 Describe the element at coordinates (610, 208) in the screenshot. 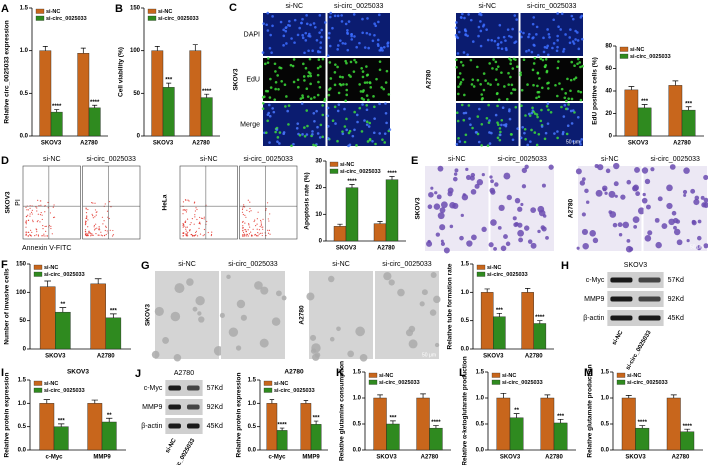

I see `image-background` at that location.